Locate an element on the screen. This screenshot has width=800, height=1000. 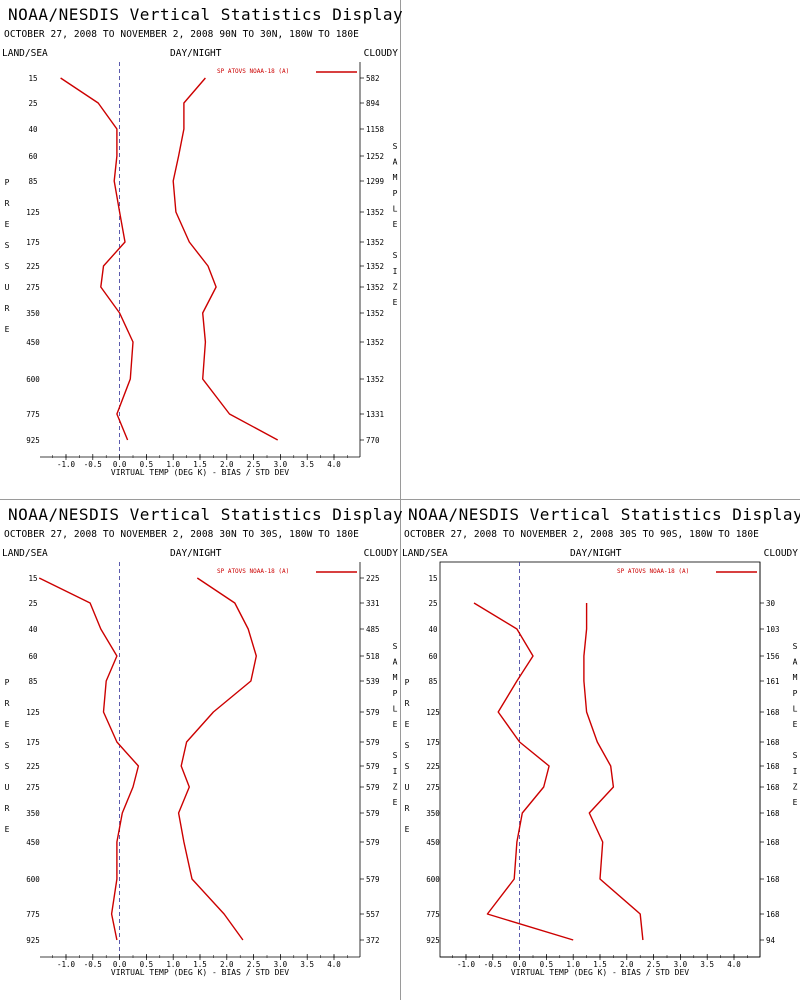
sample-size-label: 30 is located at coordinates (771, 603).